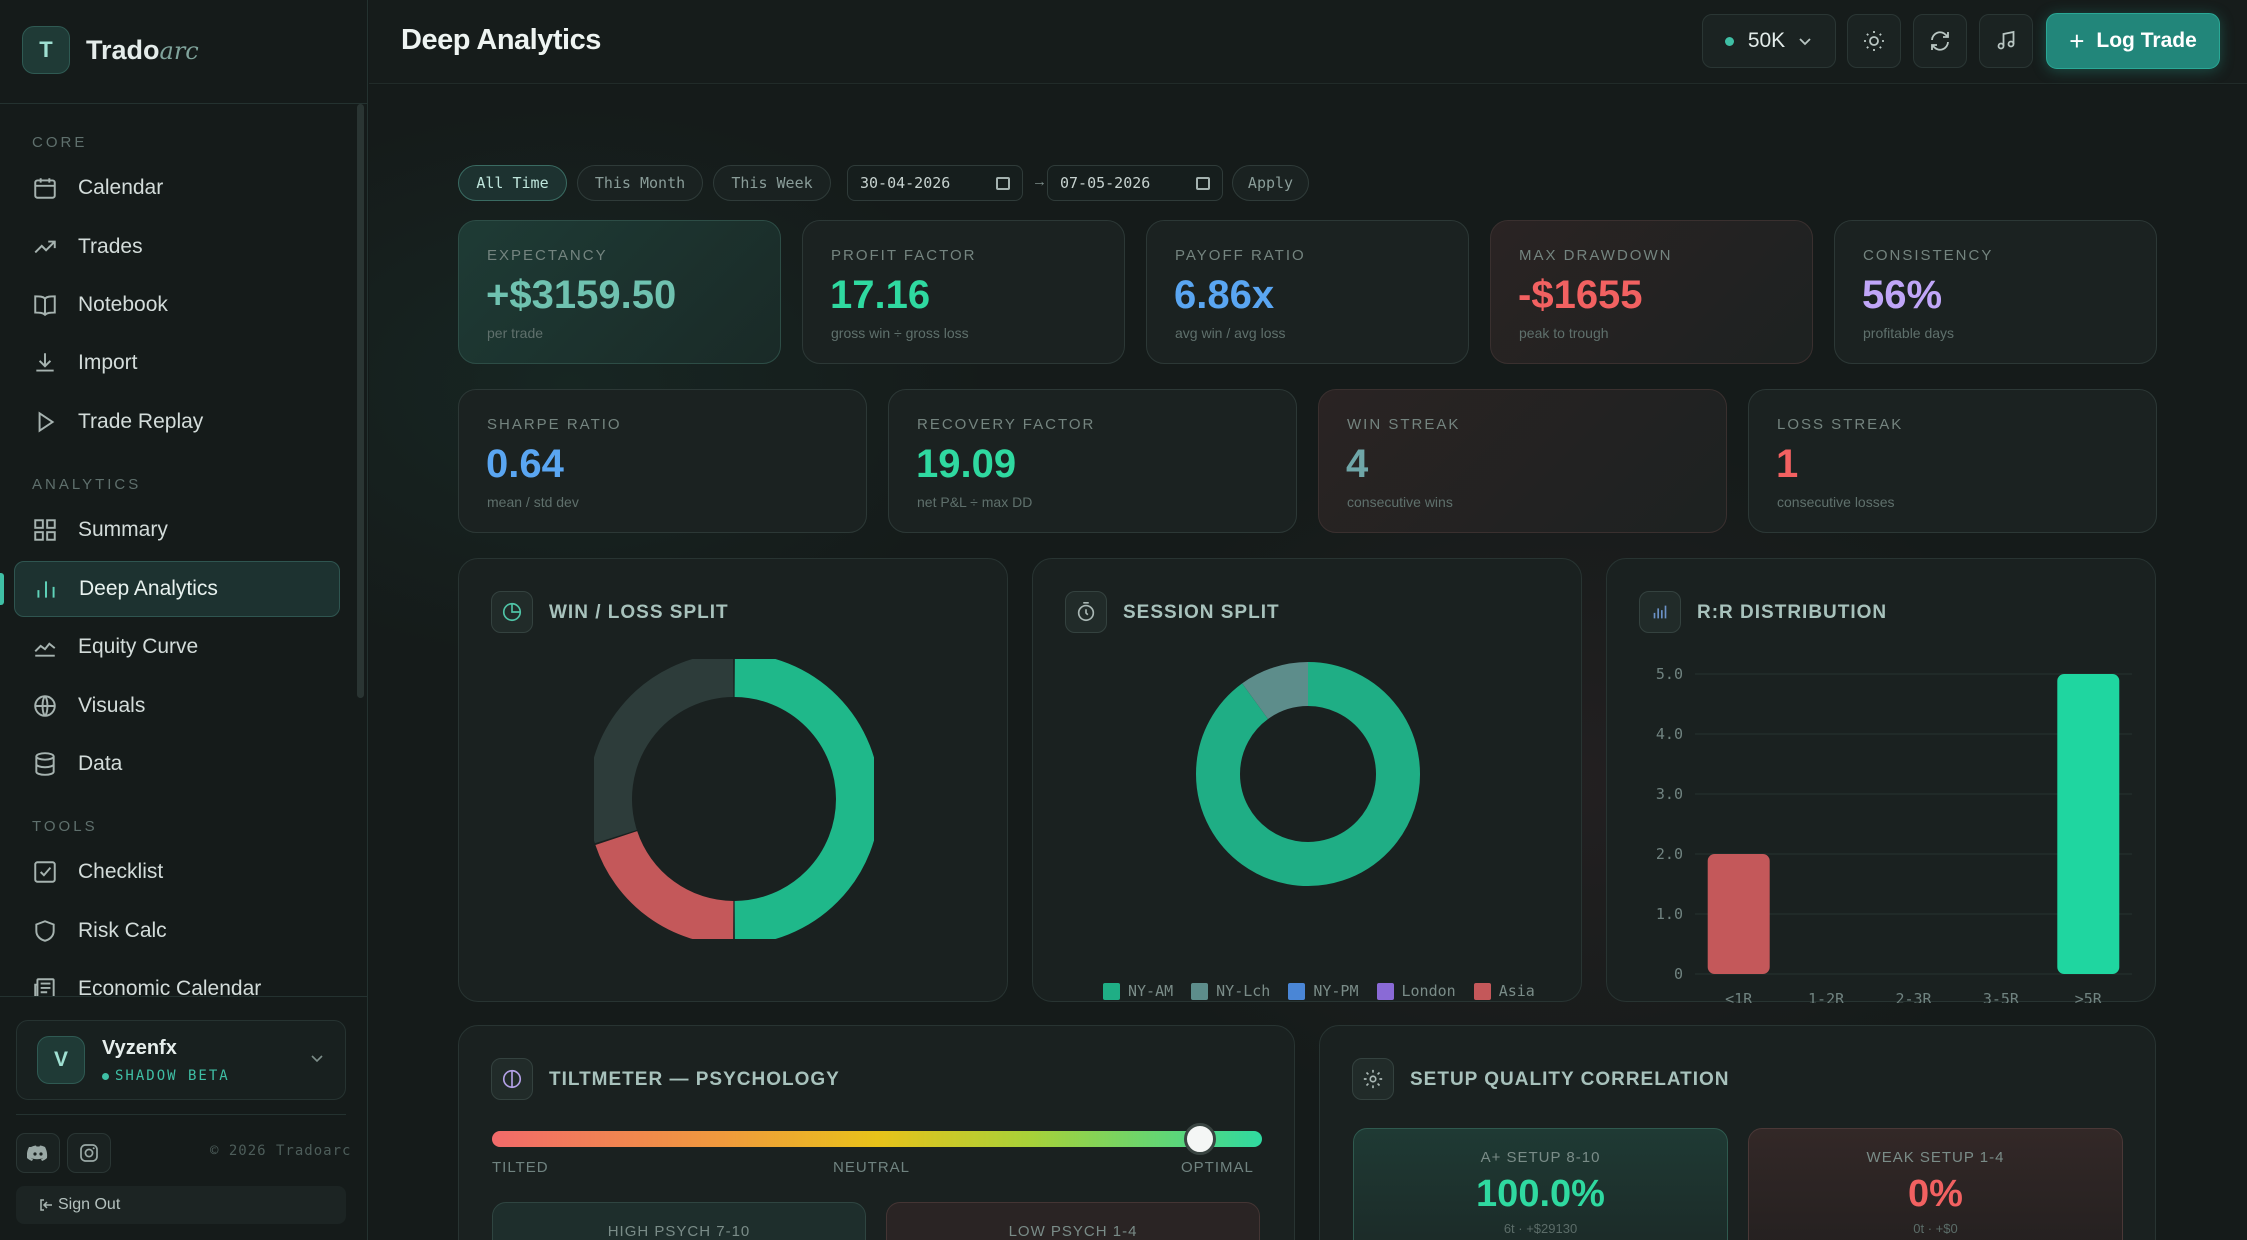  I want to click on x-tick-label: <1R, so click(1739, 996).